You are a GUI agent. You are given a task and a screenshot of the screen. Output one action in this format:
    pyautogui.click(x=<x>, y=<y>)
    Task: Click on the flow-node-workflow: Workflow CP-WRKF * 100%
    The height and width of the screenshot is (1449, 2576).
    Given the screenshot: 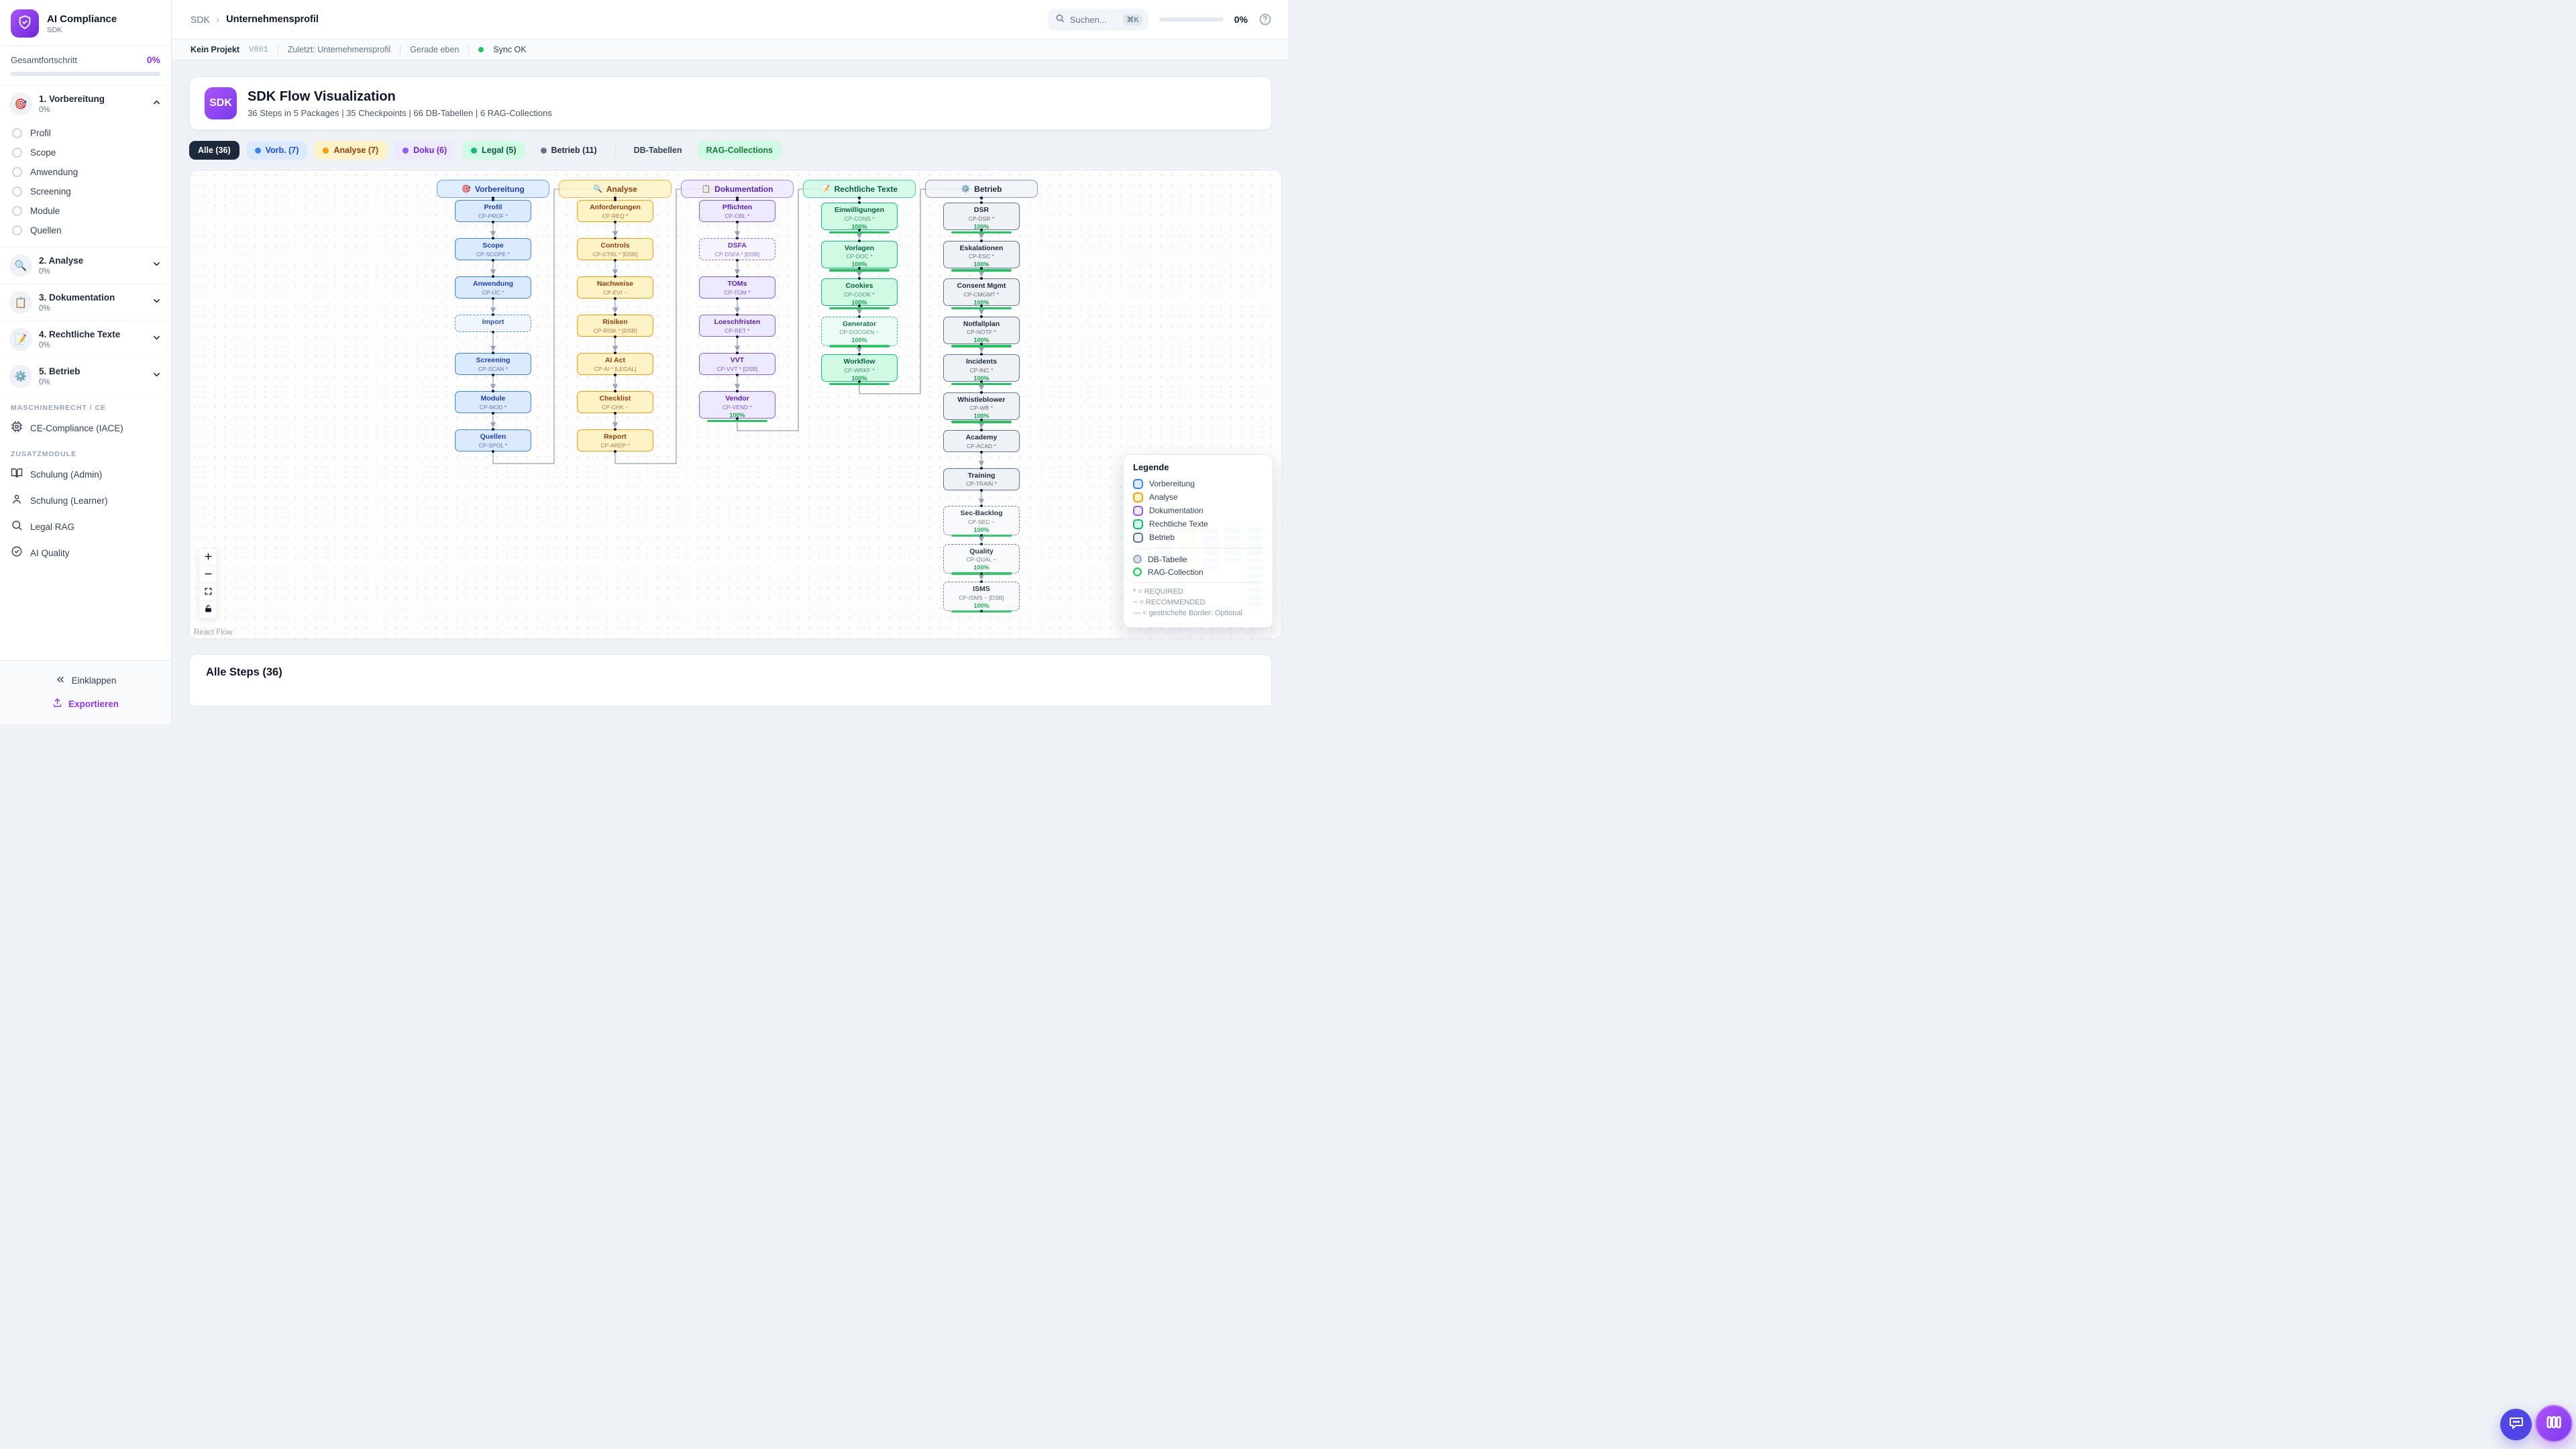 What is the action you would take?
    pyautogui.click(x=859, y=369)
    